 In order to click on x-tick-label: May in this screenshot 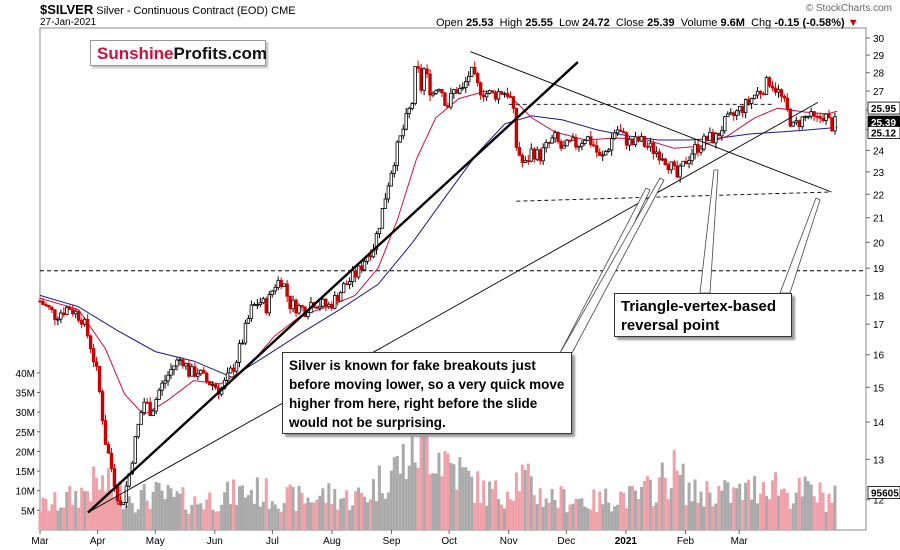, I will do `click(155, 541)`.